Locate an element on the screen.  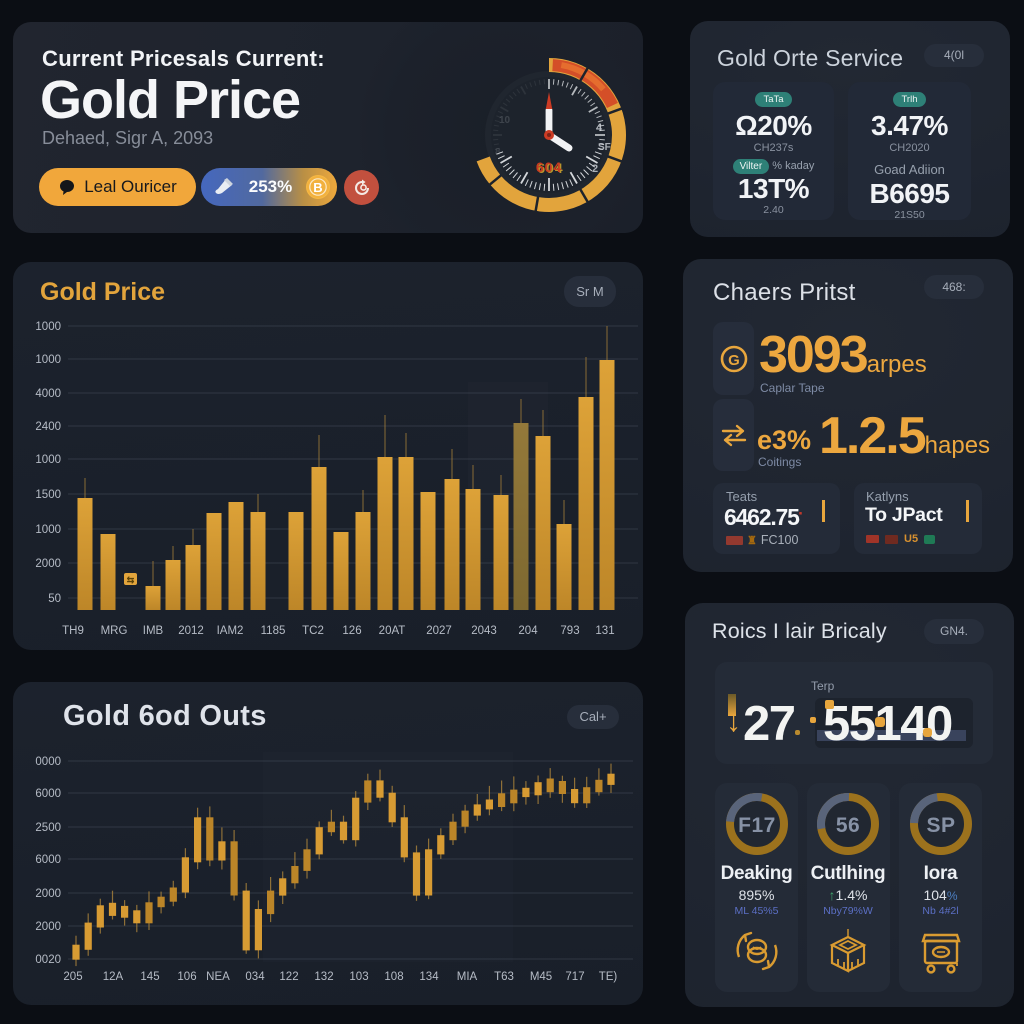
svg-text: SP is located at coordinates (940, 825).